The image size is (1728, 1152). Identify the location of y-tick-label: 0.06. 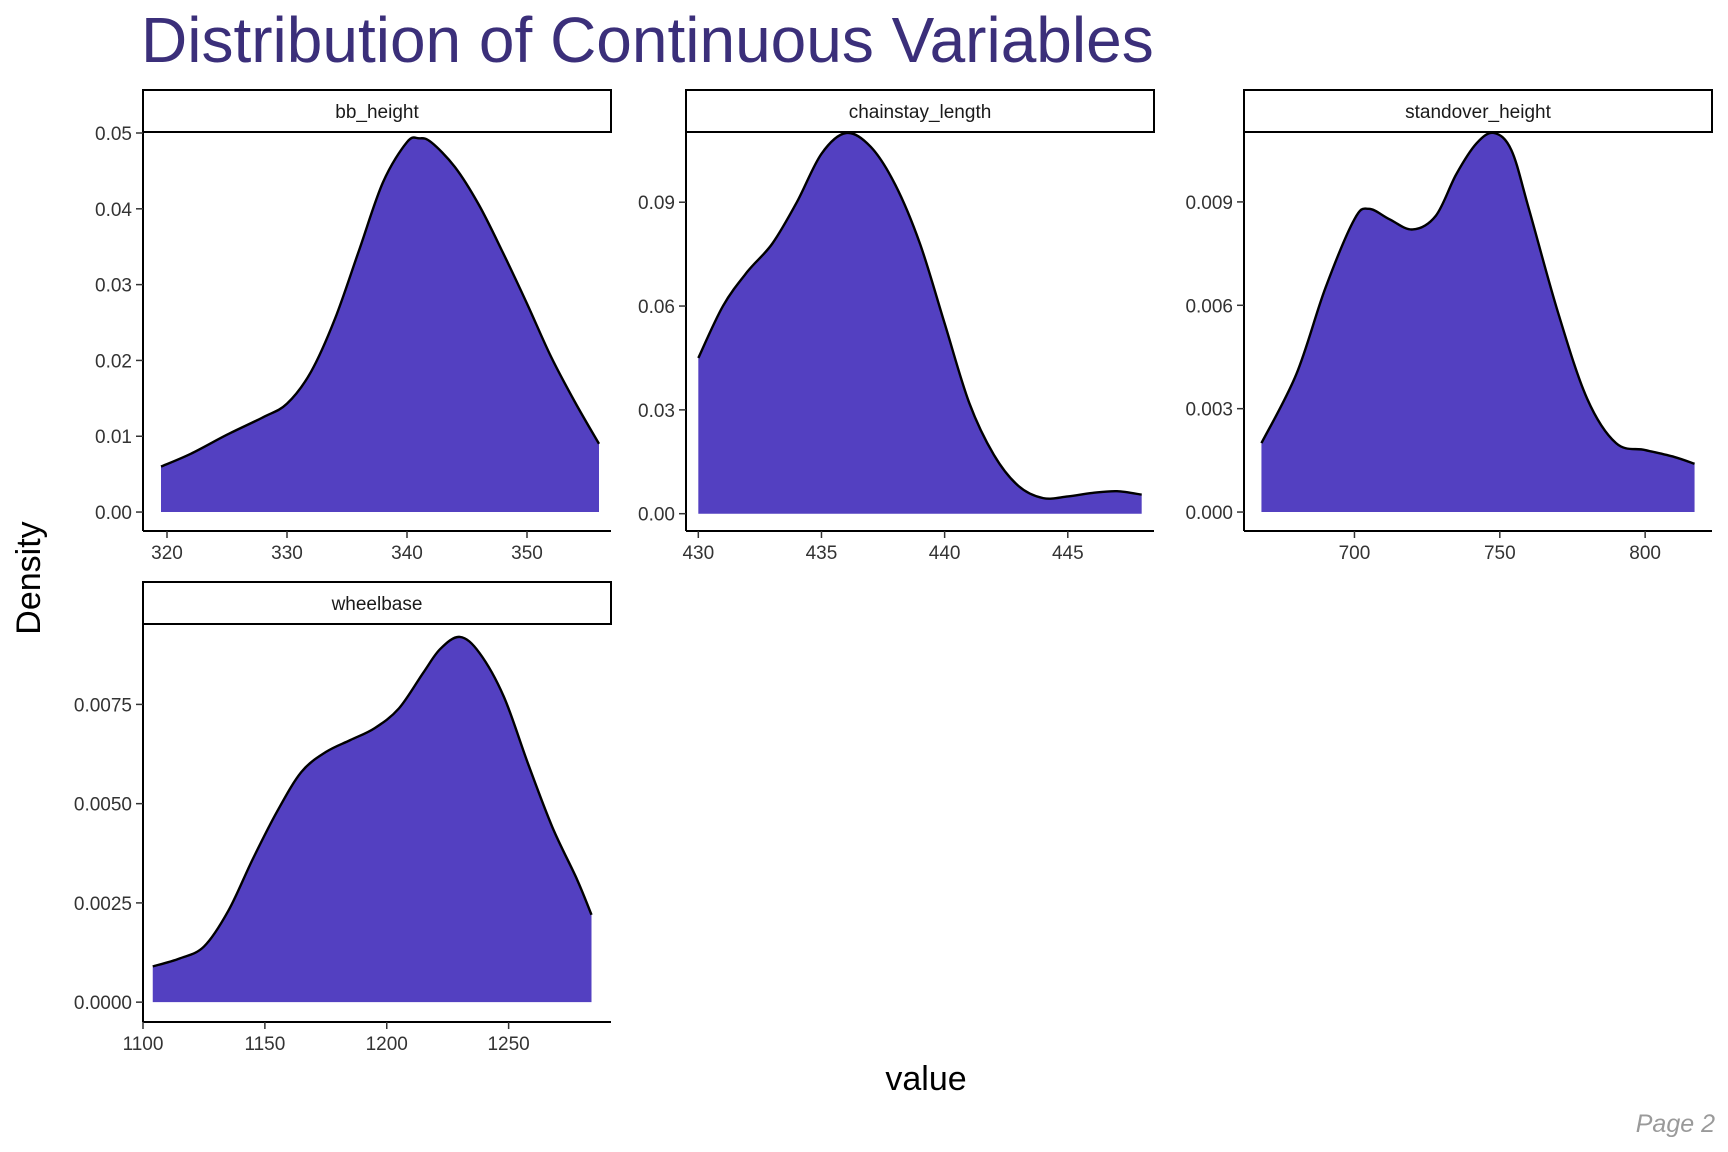
(656, 307).